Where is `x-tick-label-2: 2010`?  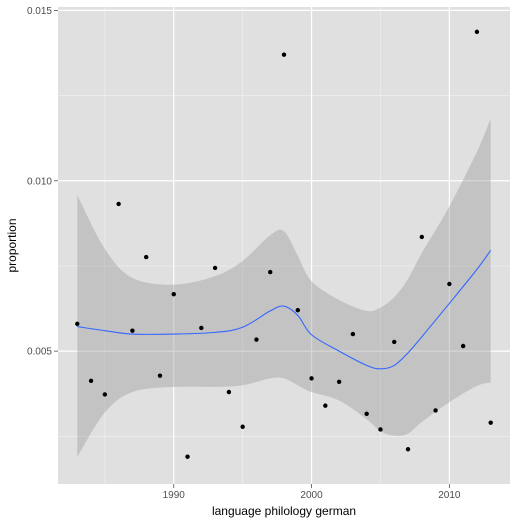
x-tick-label-2: 2010 is located at coordinates (449, 495).